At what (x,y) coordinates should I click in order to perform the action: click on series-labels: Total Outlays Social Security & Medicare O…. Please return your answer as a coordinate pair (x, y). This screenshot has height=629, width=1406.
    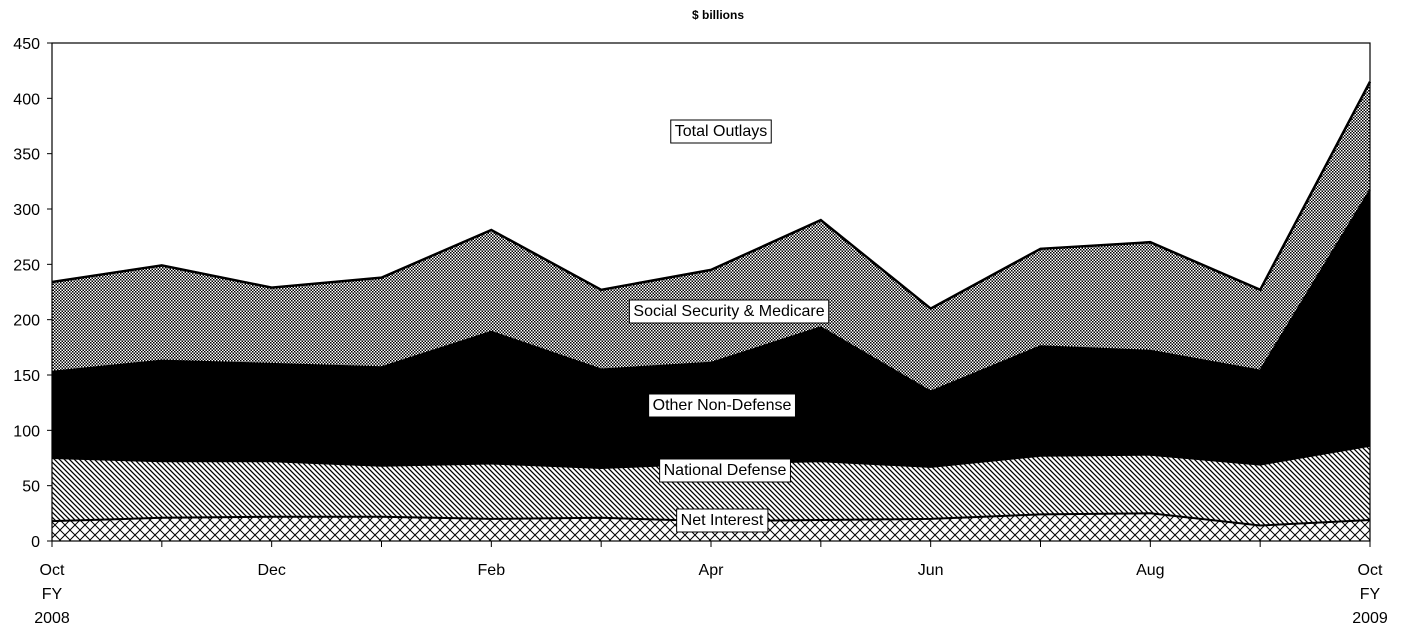
    Looking at the image, I should click on (729, 326).